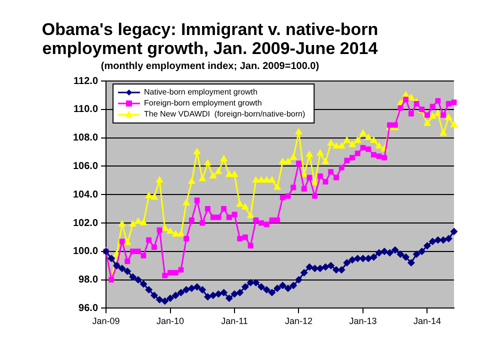 The width and height of the screenshot is (500, 340). I want to click on y-tick-label: 106.0, so click(85, 166).